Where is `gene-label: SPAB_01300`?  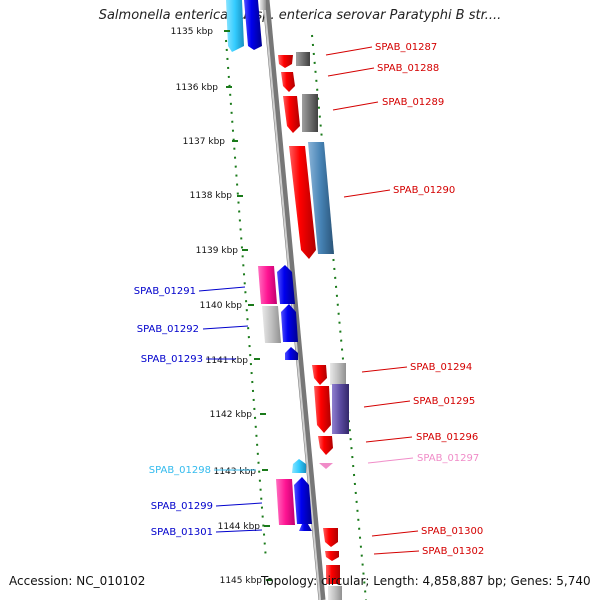 gene-label: SPAB_01300 is located at coordinates (452, 531).